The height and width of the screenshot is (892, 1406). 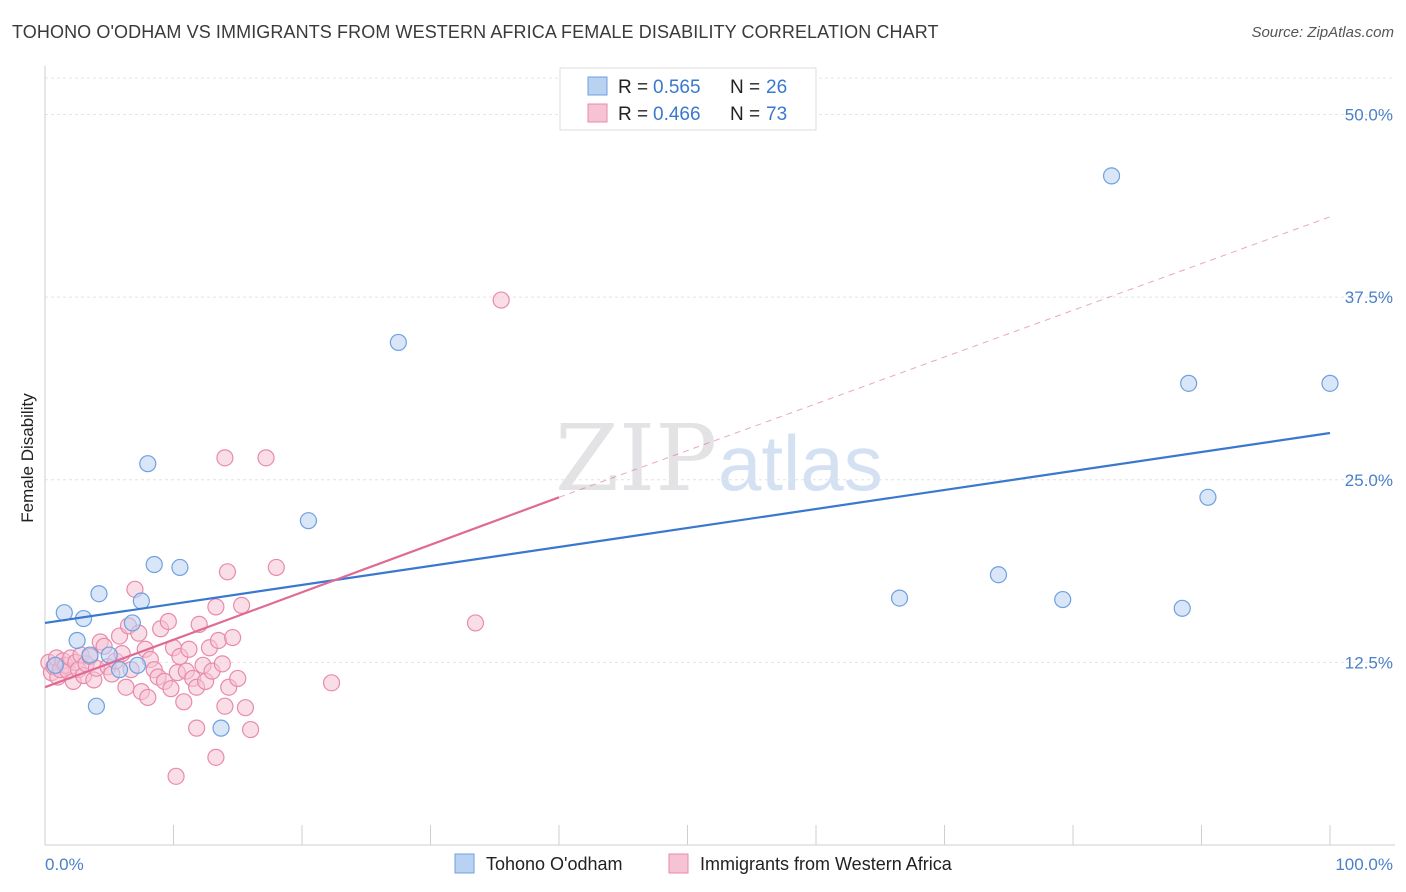 I want to click on x-tick-label-max: 100.0%, so click(x=1364, y=864).